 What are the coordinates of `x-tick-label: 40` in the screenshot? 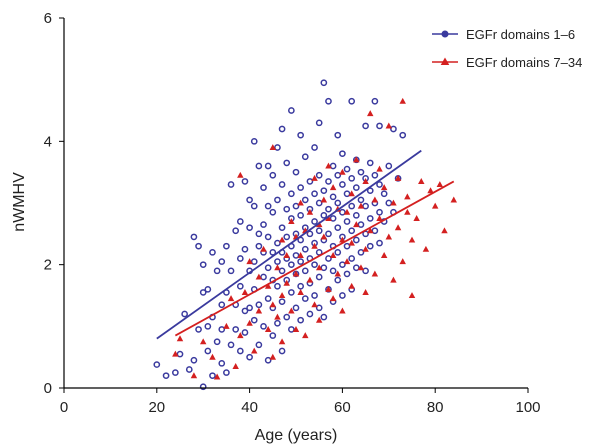 It's located at (249, 407).